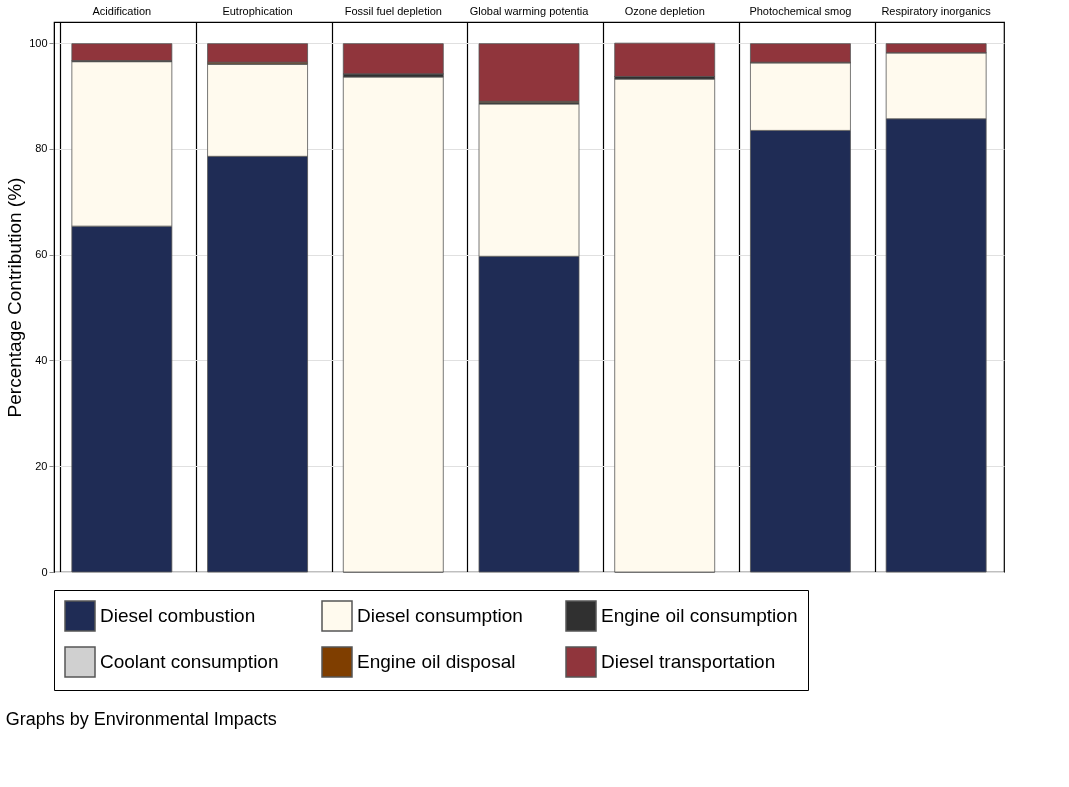 This screenshot has height=787, width=1069. Describe the element at coordinates (393, 10) in the screenshot. I see `x-tick-label: Fossil fuel depletion` at that location.